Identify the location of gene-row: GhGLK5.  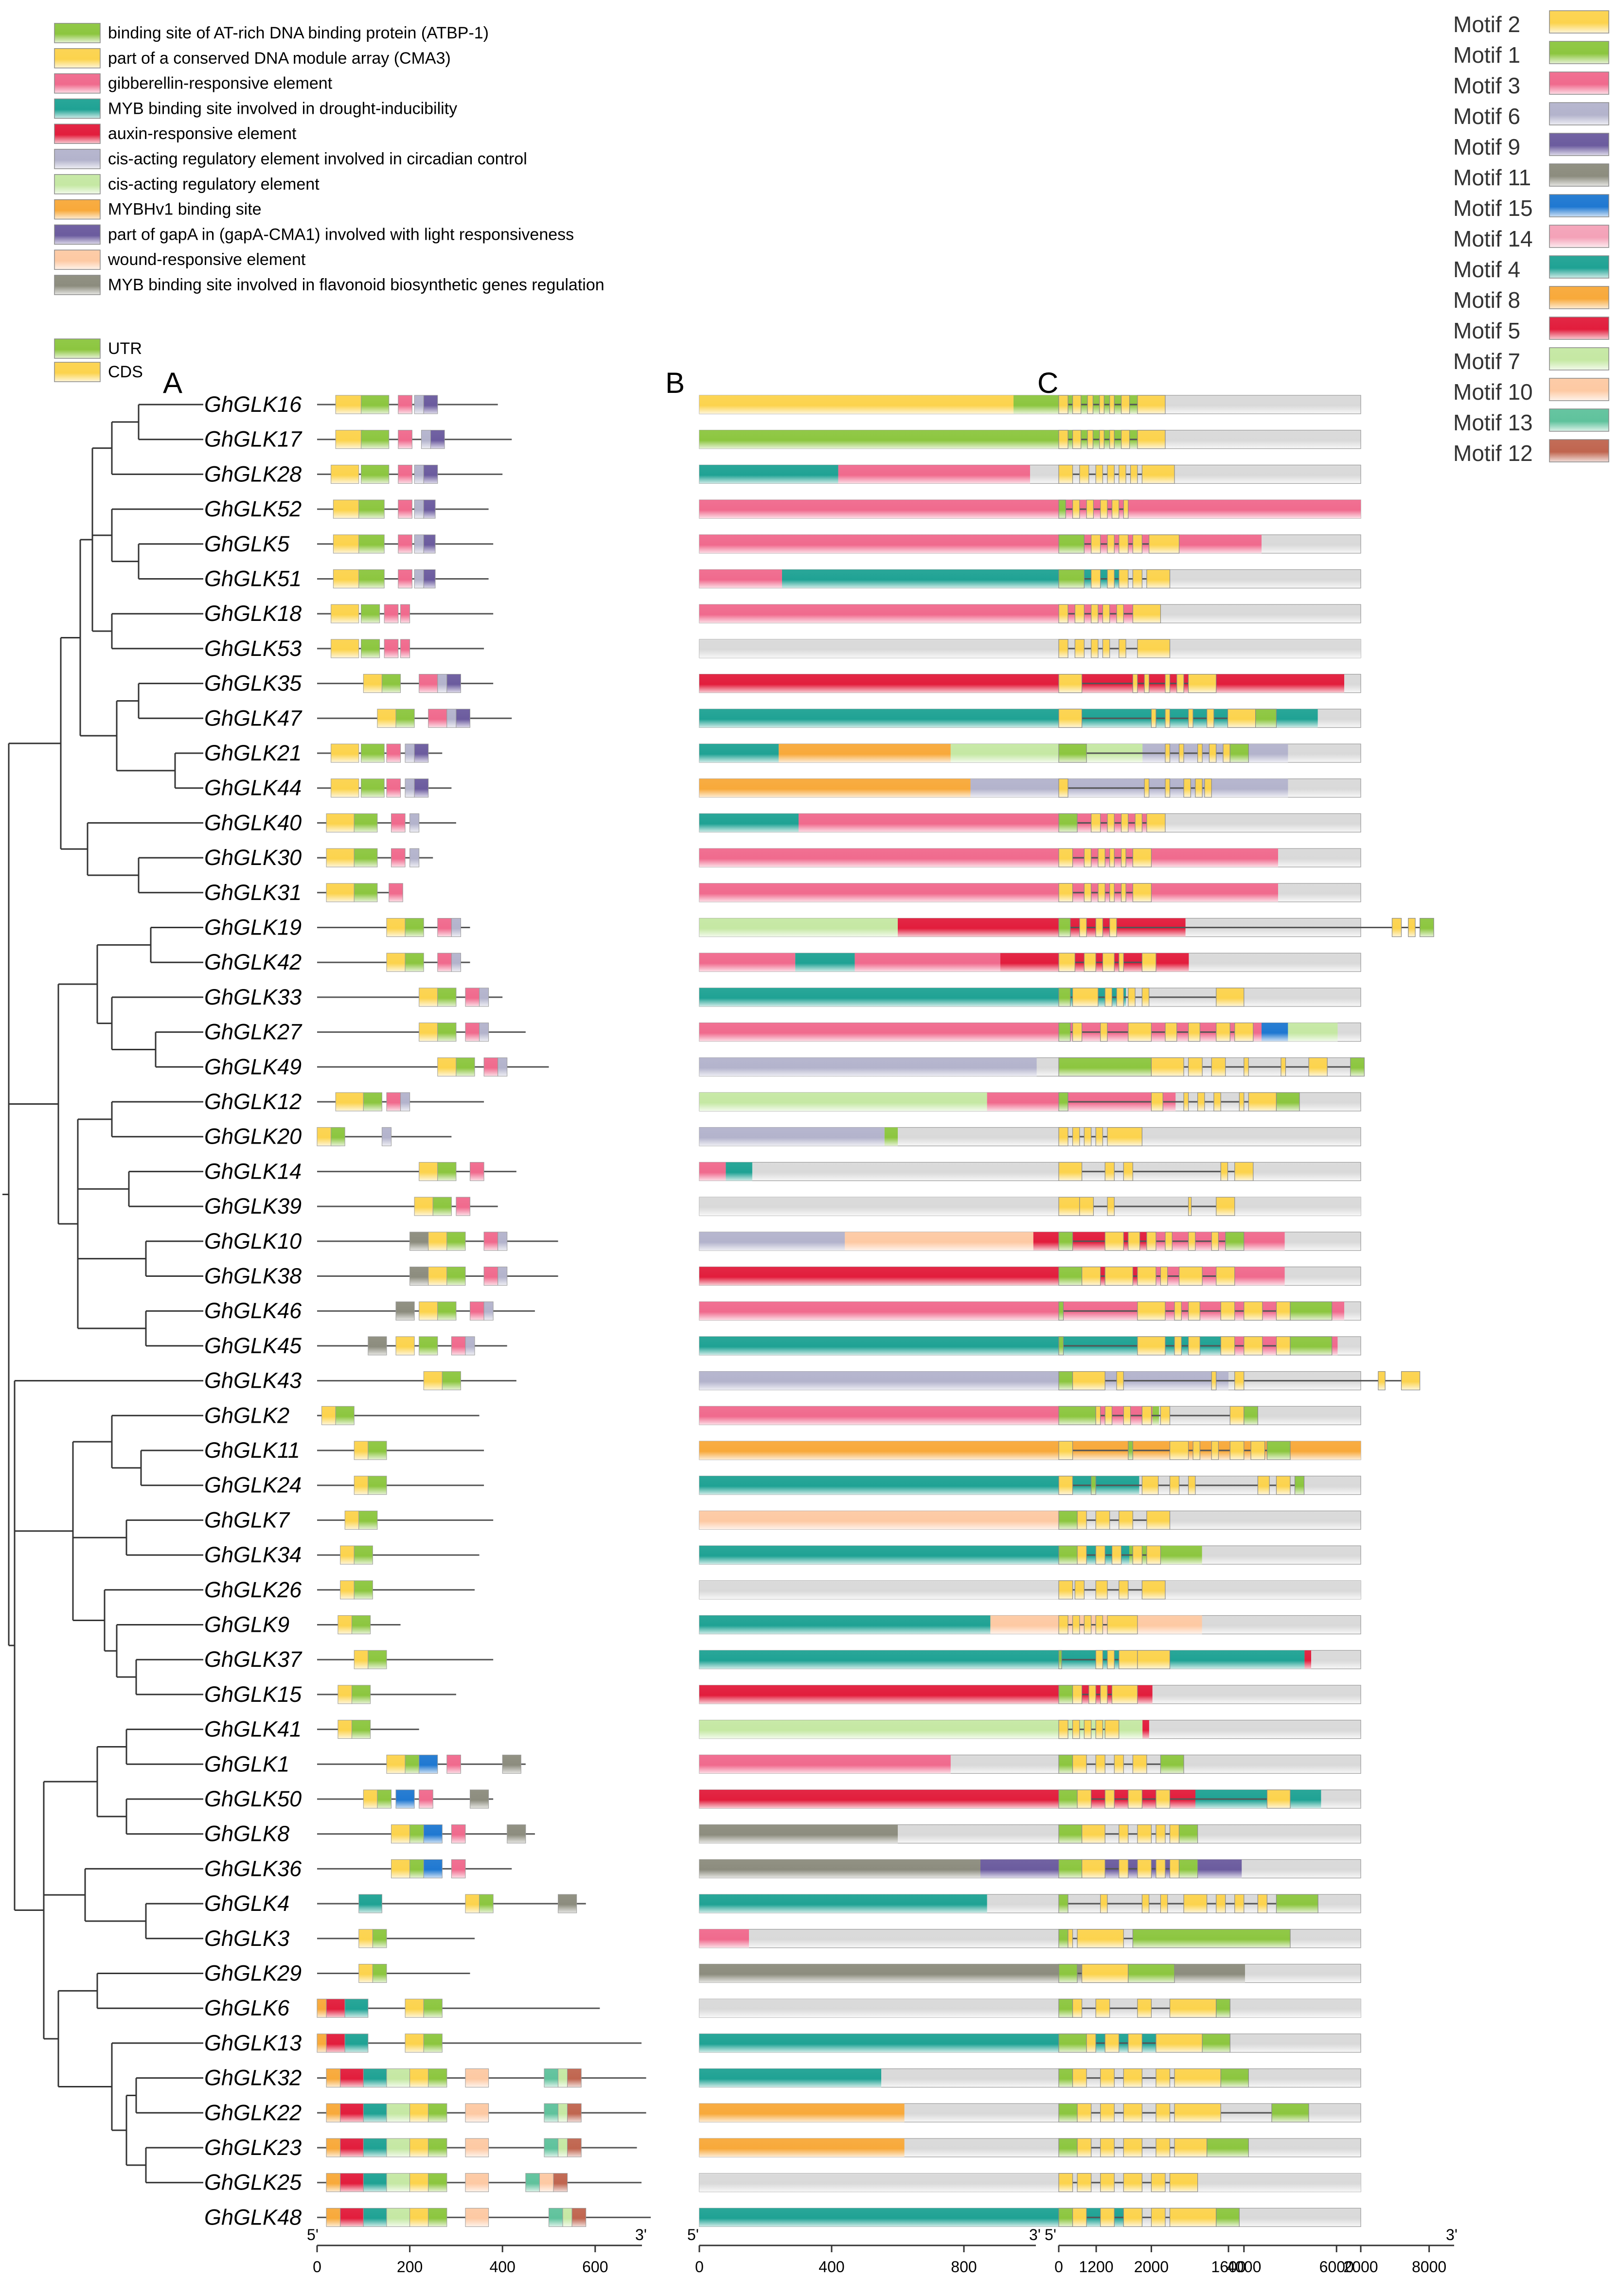
(782, 544).